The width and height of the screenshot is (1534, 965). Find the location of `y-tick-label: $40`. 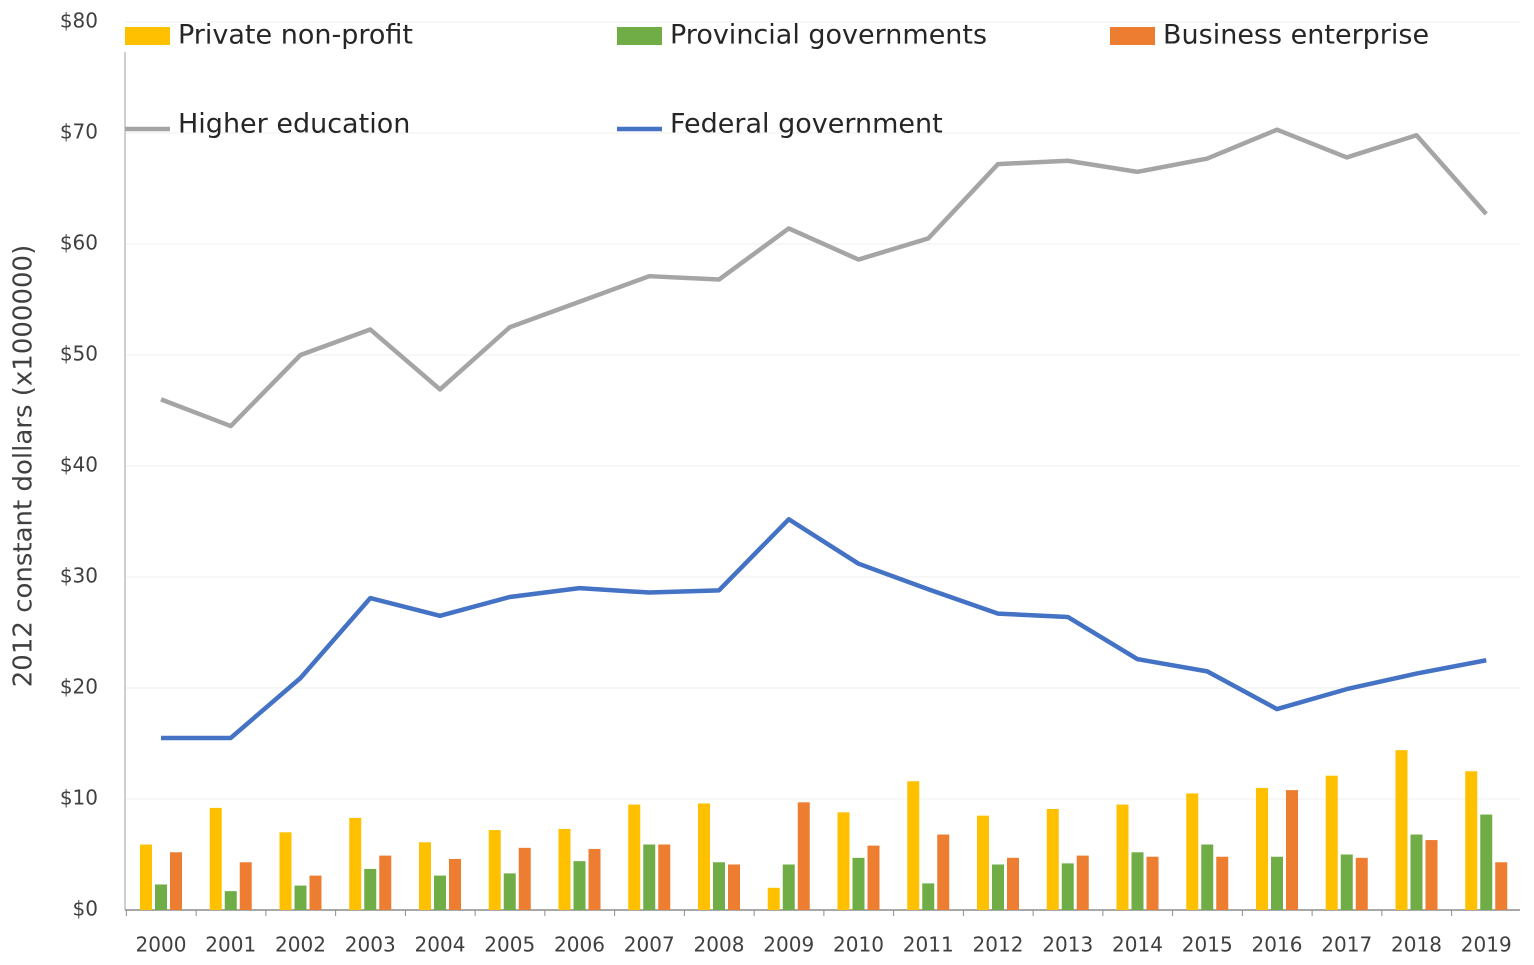

y-tick-label: $40 is located at coordinates (79, 465).